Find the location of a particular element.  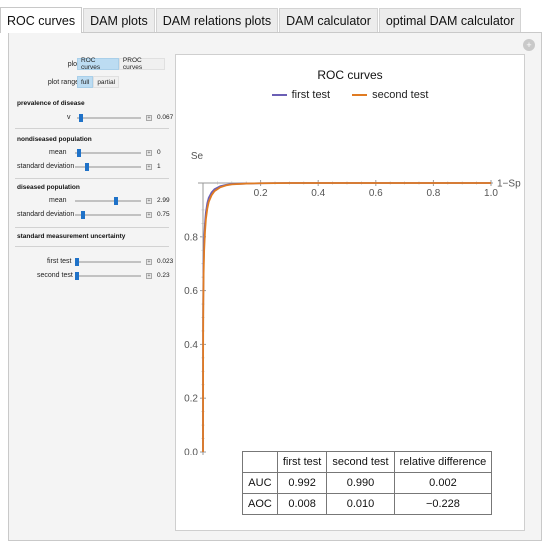

legend-item-second-test: second test is located at coordinates (390, 95).